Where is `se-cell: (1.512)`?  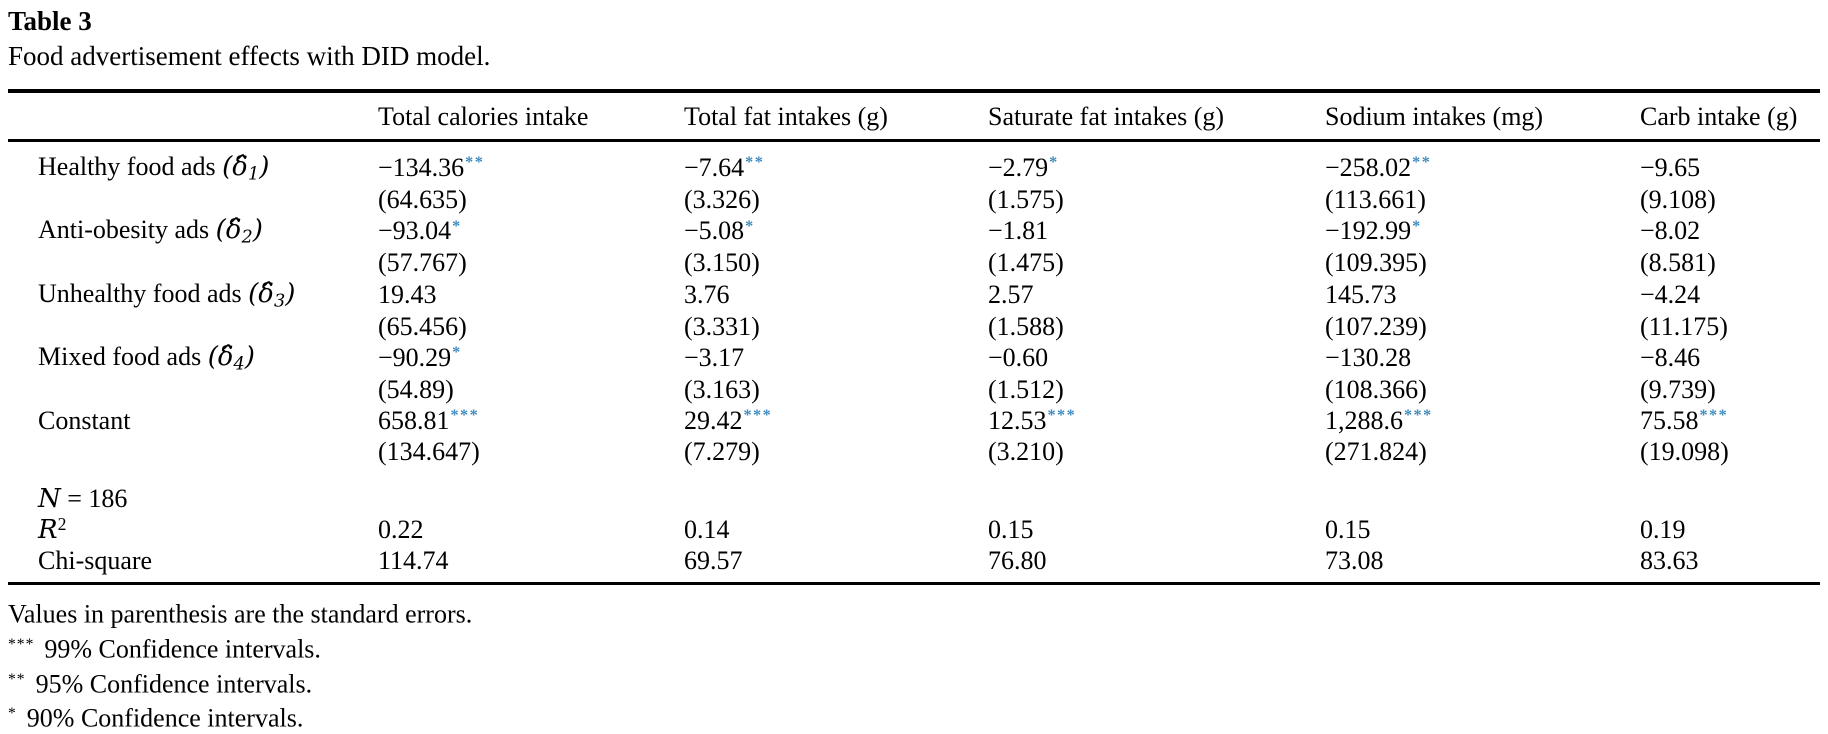 se-cell: (1.512) is located at coordinates (1026, 389).